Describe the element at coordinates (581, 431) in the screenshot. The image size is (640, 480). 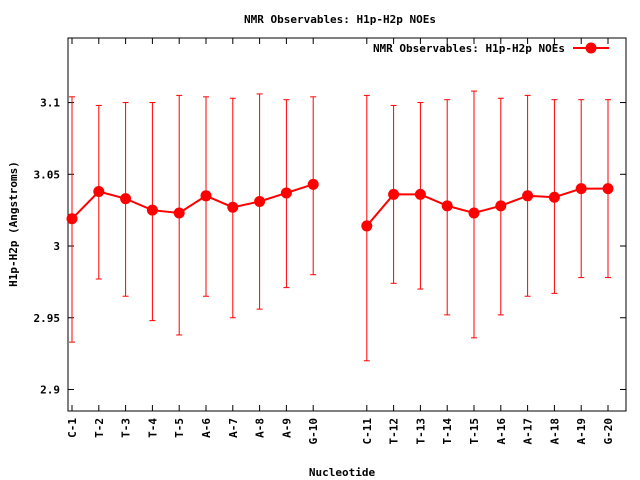
I see `x-tick-label: A-19` at that location.